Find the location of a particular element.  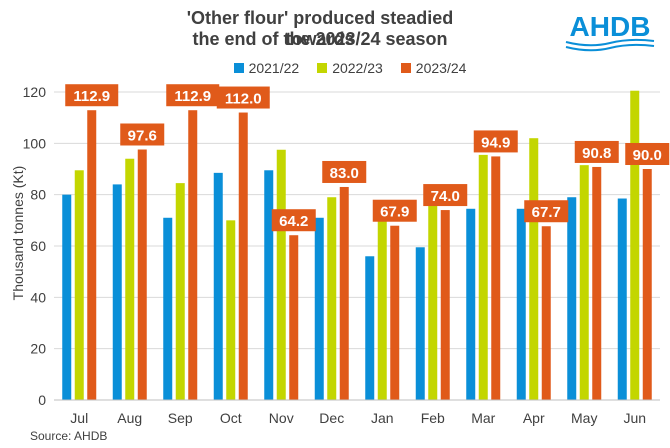

bar-2023-24-jan is located at coordinates (395, 312).